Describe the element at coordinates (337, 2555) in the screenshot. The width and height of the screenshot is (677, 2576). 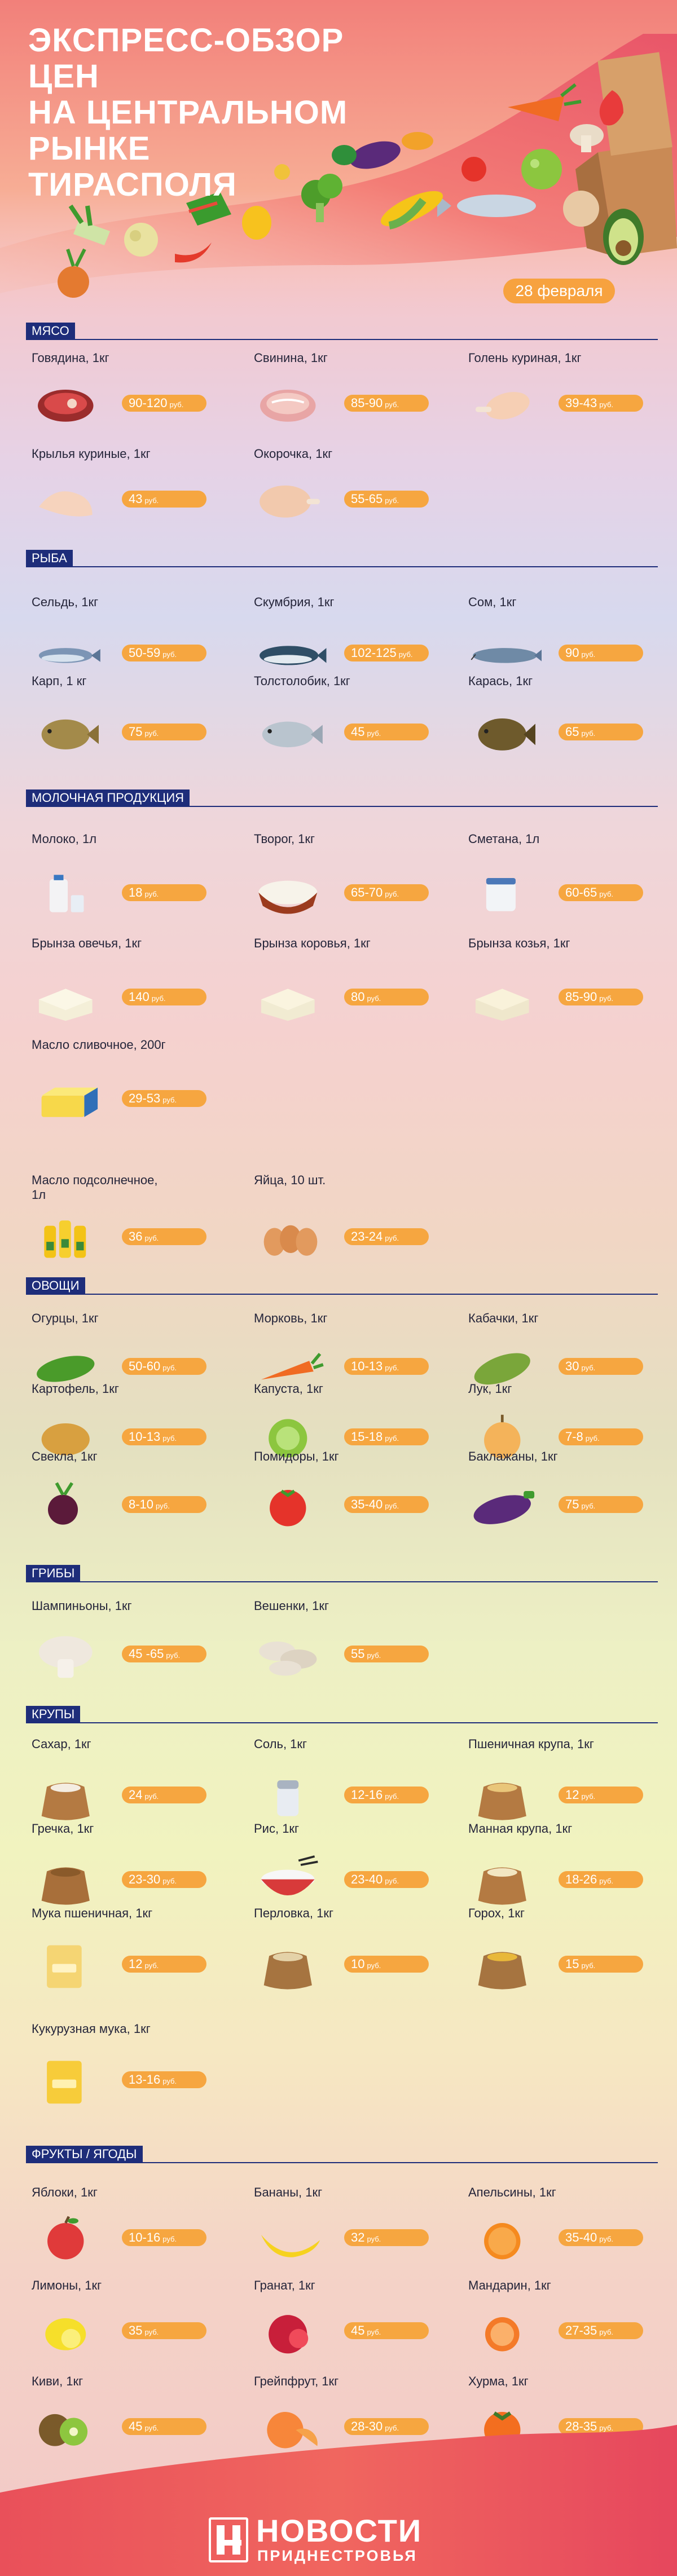
I see `logo-line-2: ПРИДНЕСТРОВЬЯ` at that location.